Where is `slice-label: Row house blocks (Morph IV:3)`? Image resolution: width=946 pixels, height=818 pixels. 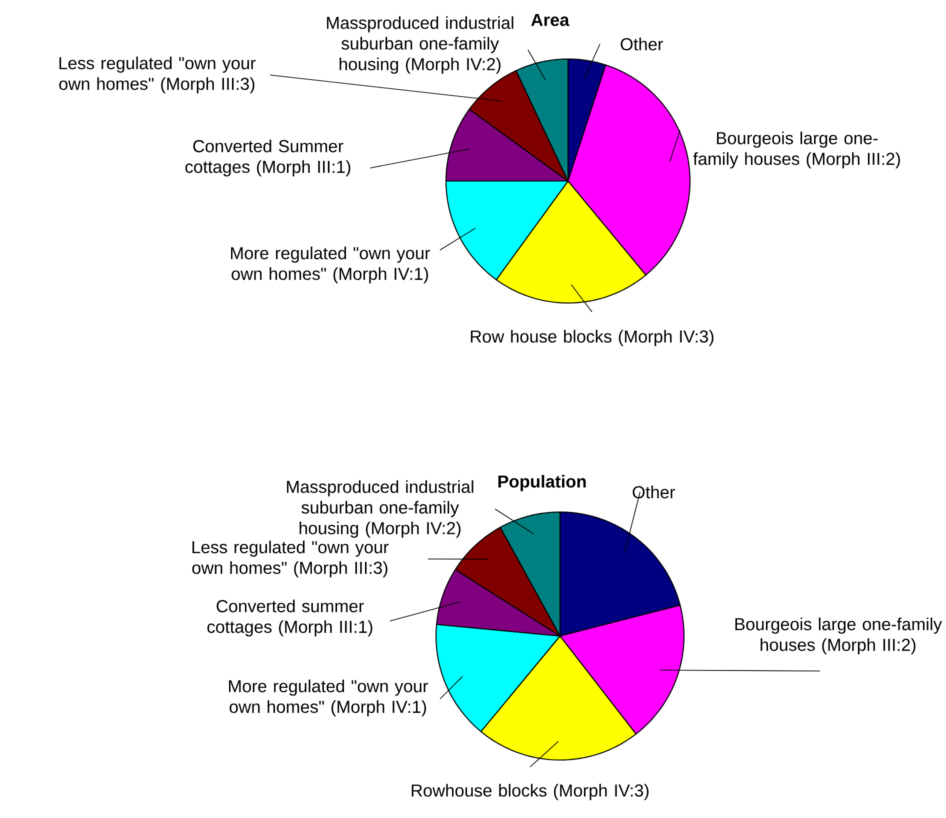
slice-label: Row house blocks (Morph IV:3) is located at coordinates (592, 338).